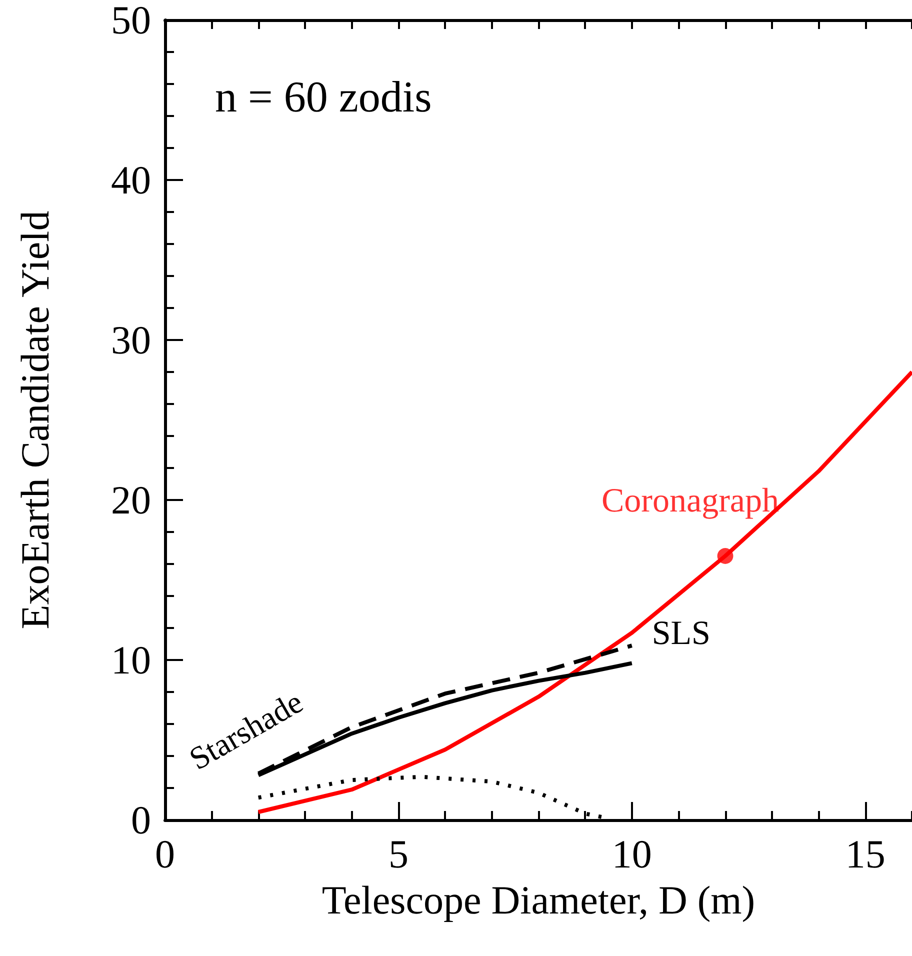 The image size is (912, 956). I want to click on x-axis-title: Telescope Diameter, D (m), so click(539, 900).